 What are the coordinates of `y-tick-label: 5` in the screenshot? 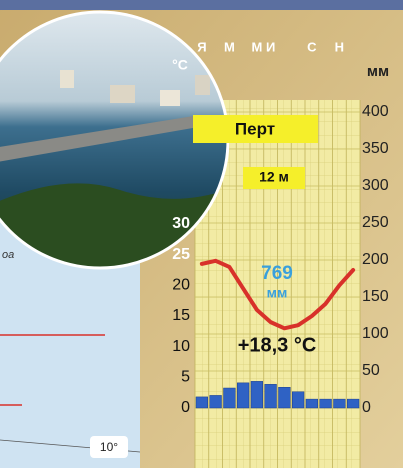 It's located at (185, 377).